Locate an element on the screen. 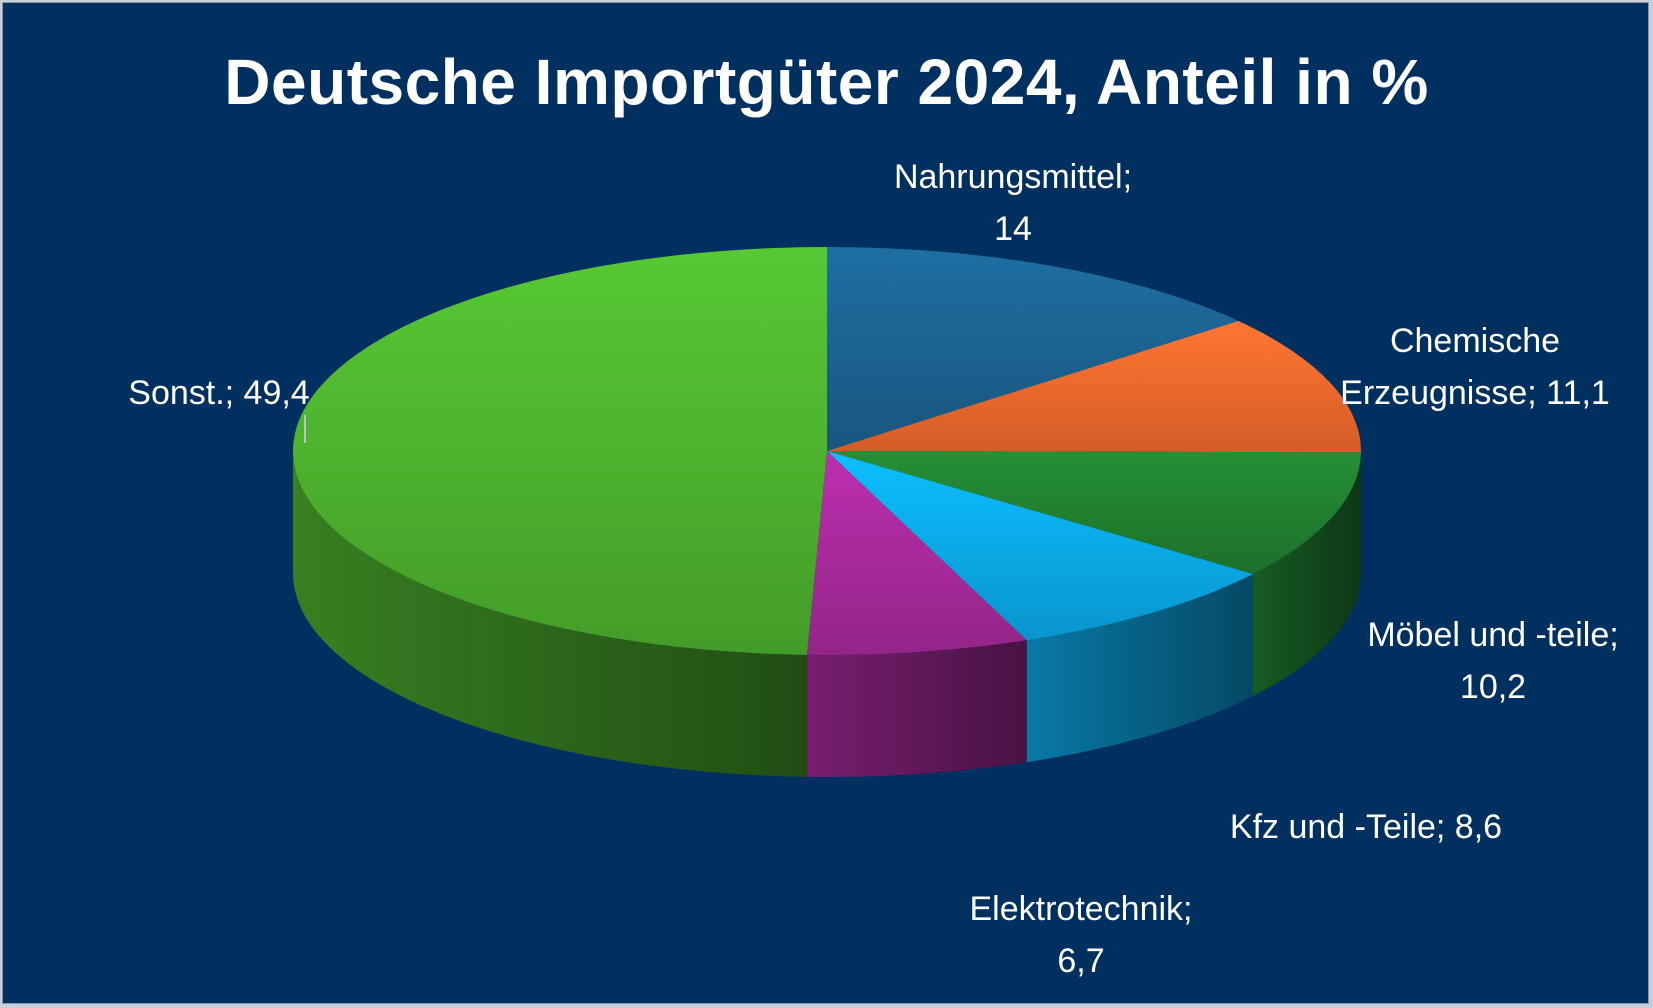 The height and width of the screenshot is (1008, 1653). pie-slice-sonst is located at coordinates (559, 451).